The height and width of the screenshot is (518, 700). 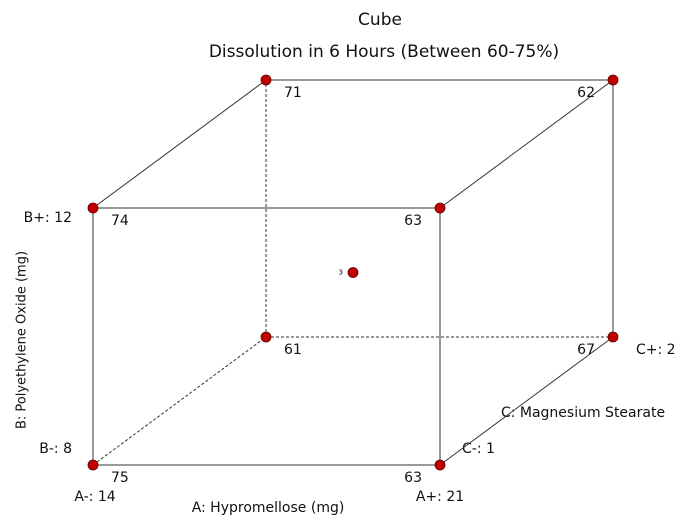 What do you see at coordinates (120, 221) in the screenshot?
I see `corner-label: 74` at bounding box center [120, 221].